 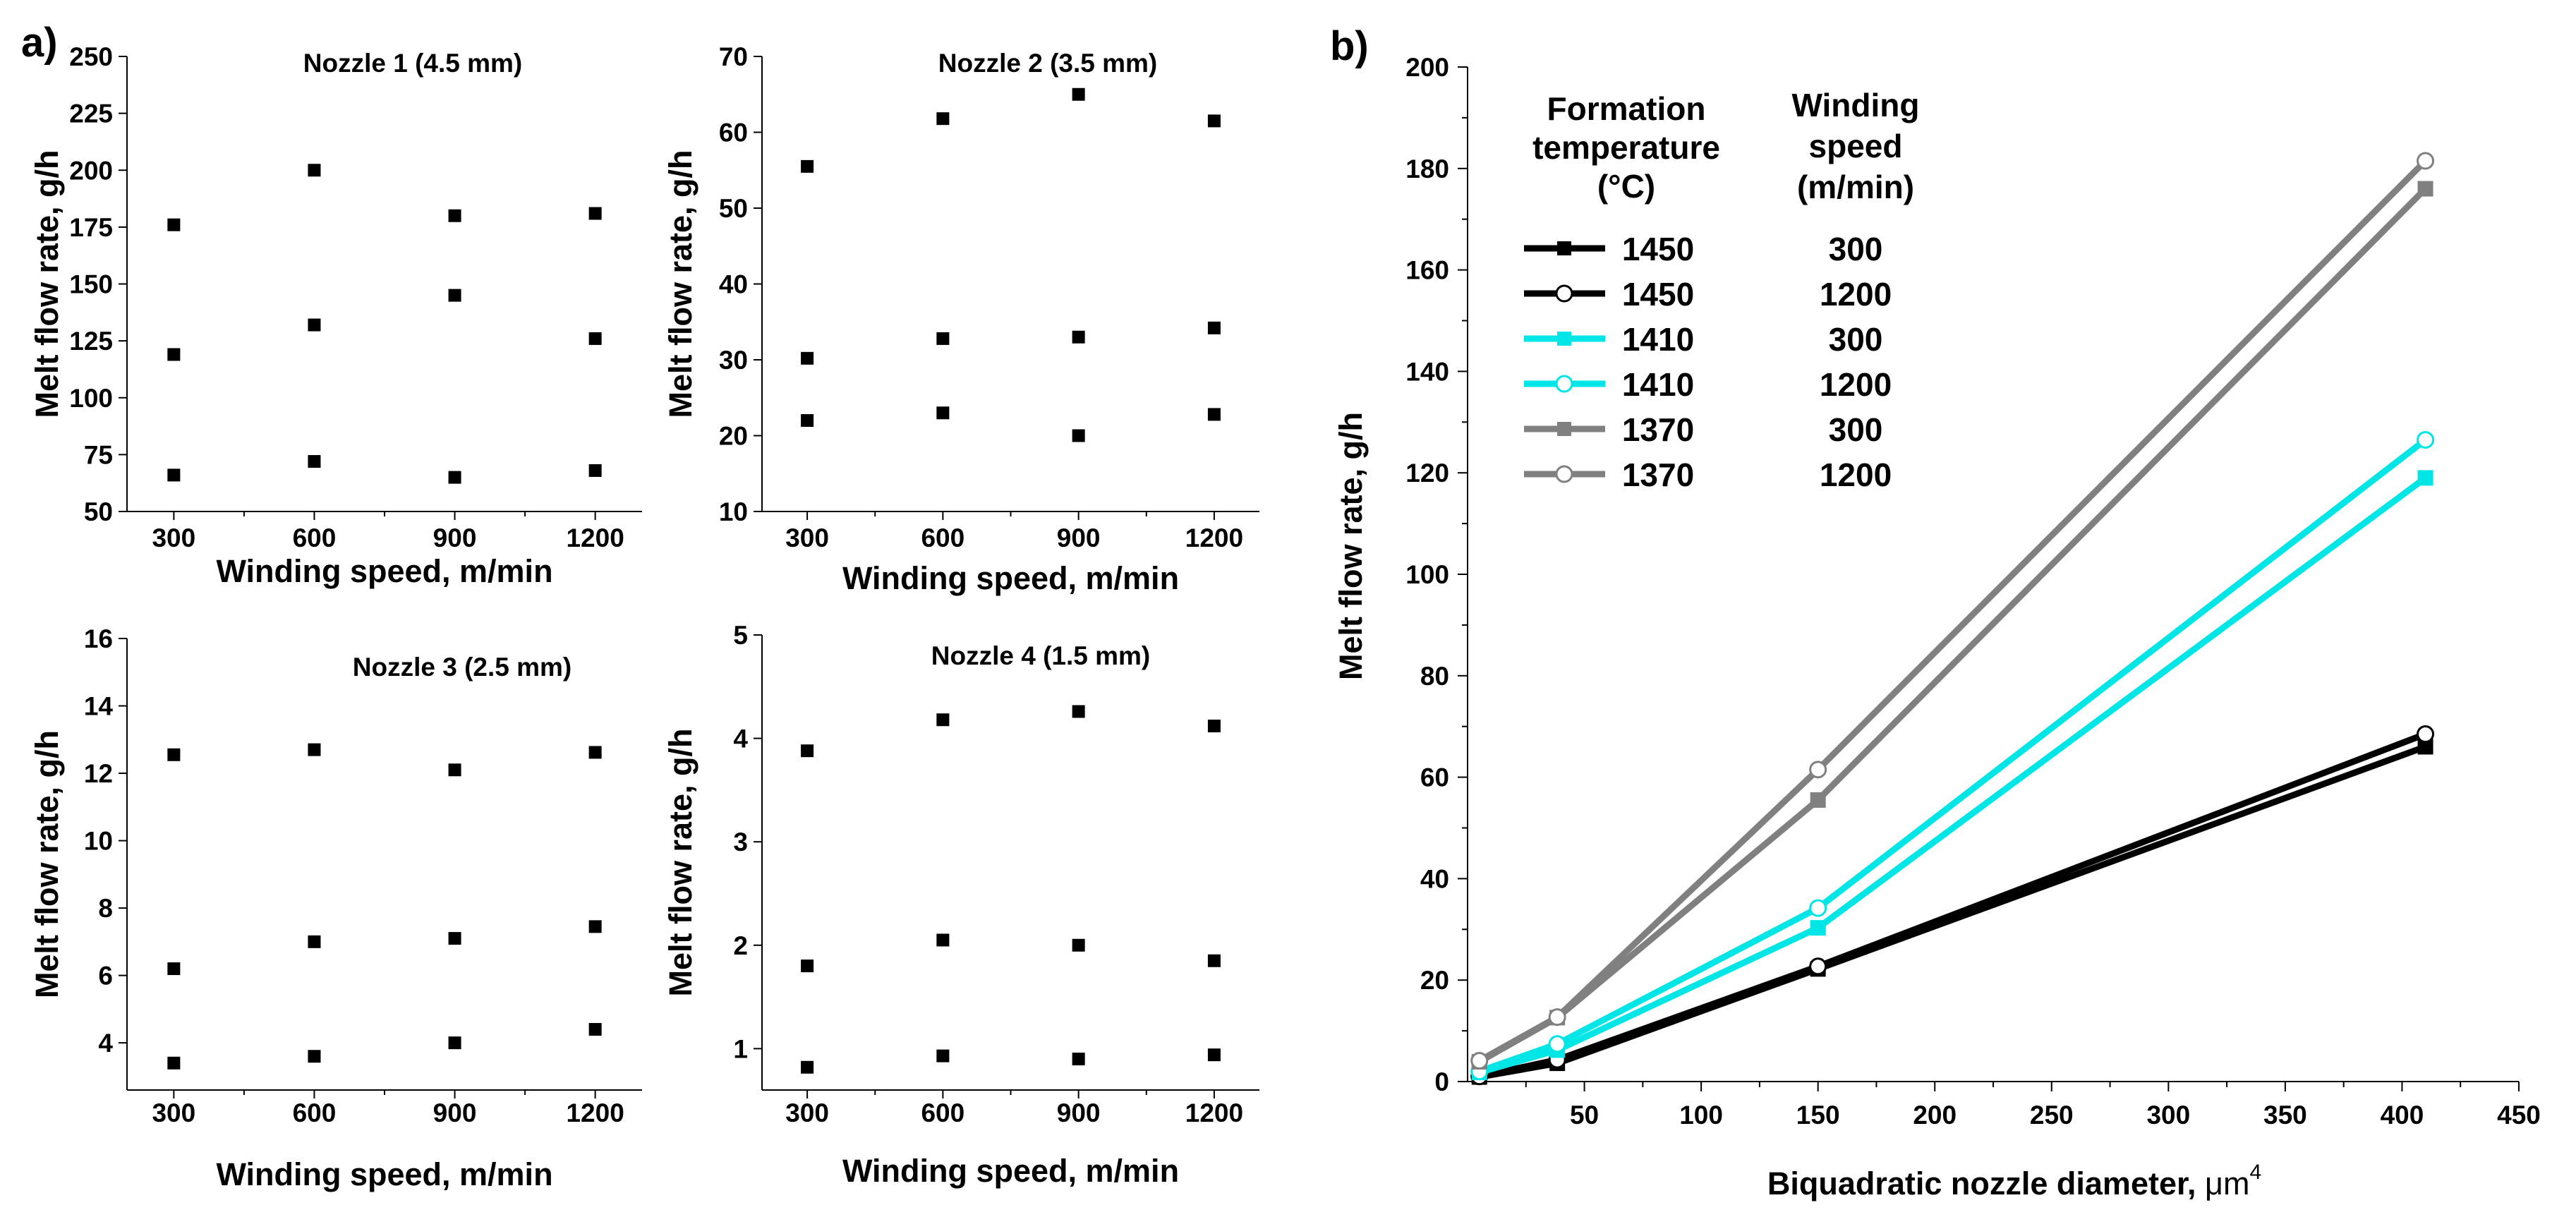 I want to click on y-tick-label: 8, so click(x=105, y=908).